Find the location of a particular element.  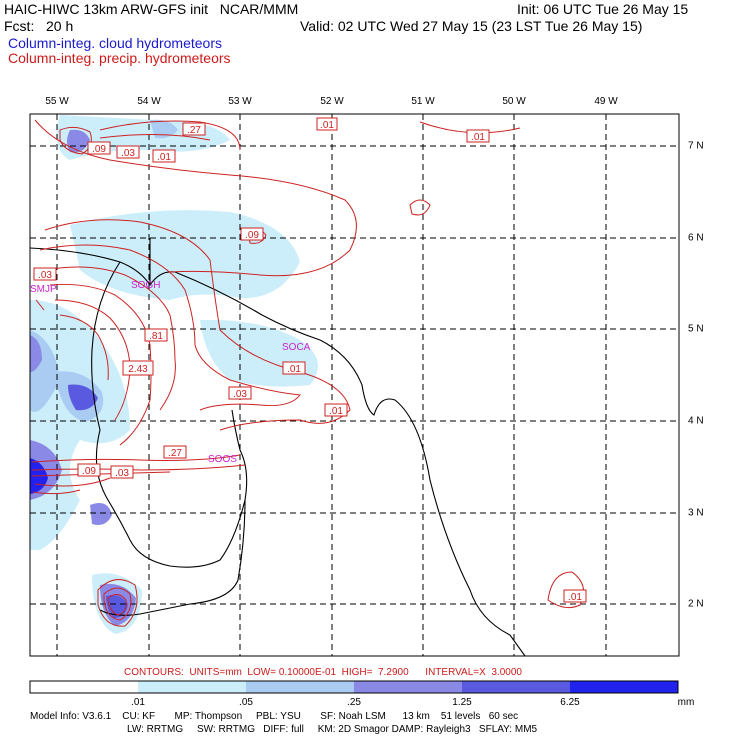

contour-label-text: .81 is located at coordinates (156, 336).